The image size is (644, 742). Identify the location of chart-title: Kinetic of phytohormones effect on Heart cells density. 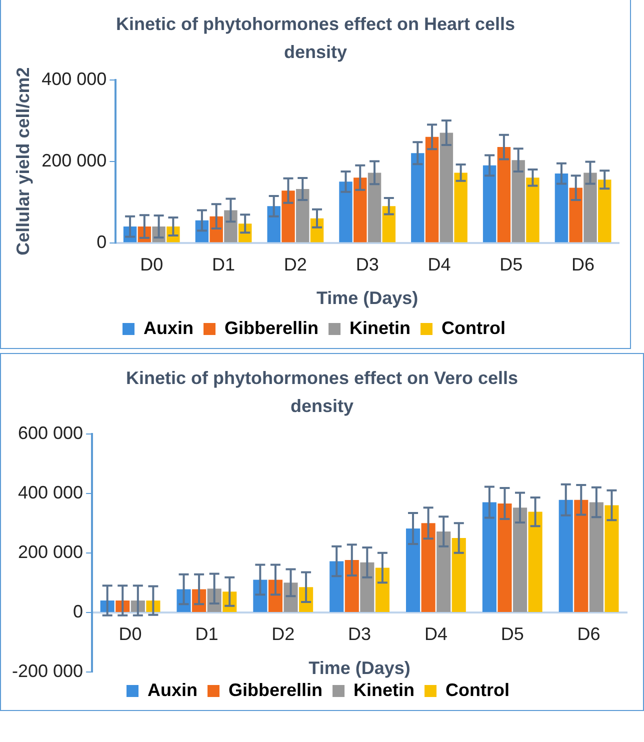
(315, 38).